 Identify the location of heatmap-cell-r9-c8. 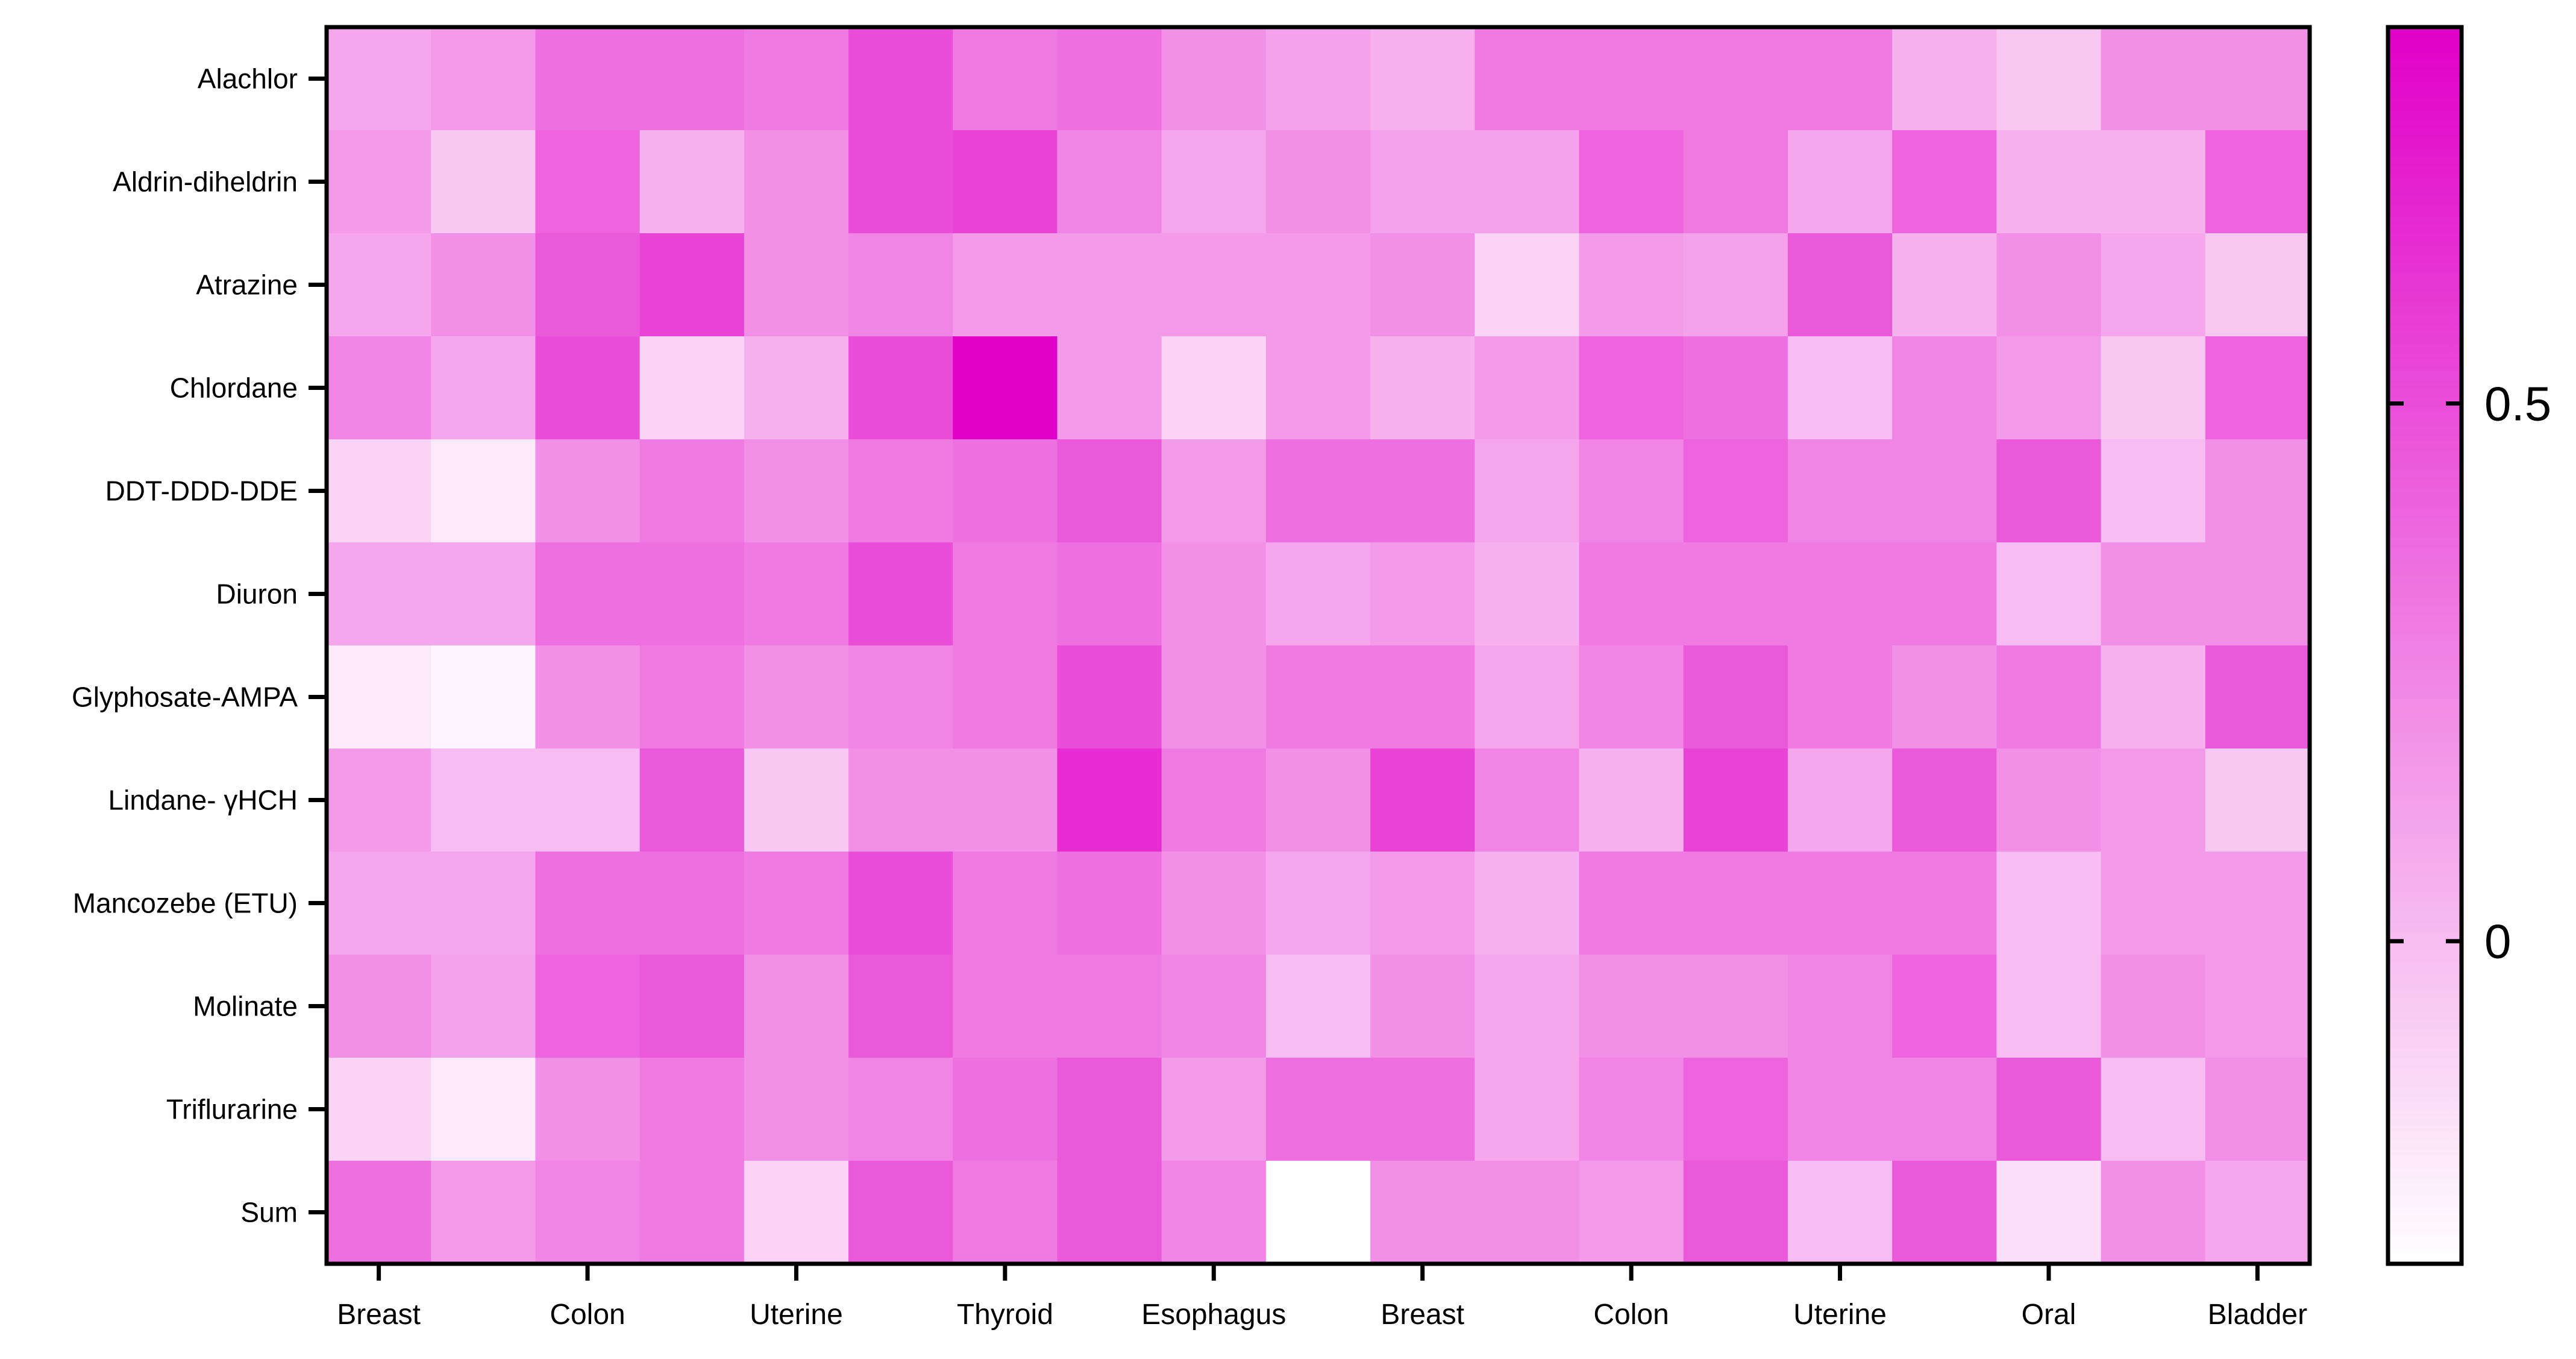
(1109, 903).